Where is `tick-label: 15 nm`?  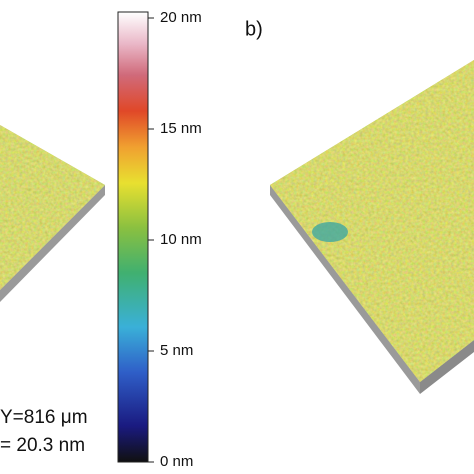 tick-label: 15 nm is located at coordinates (181, 128).